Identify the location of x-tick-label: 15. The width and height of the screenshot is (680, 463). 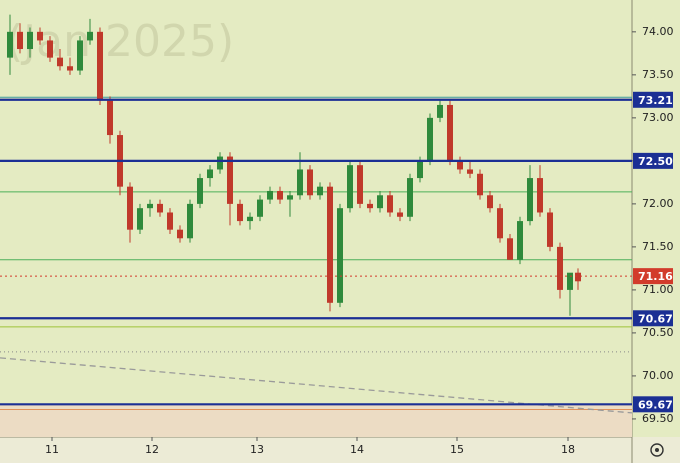
(457, 449).